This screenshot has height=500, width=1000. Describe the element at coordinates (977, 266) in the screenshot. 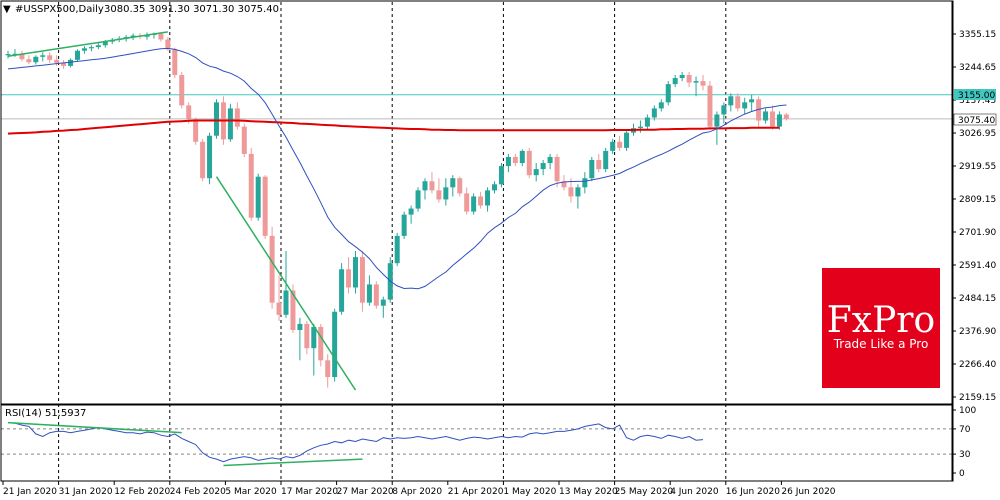

I see `y-tick-label: 2591.40` at that location.